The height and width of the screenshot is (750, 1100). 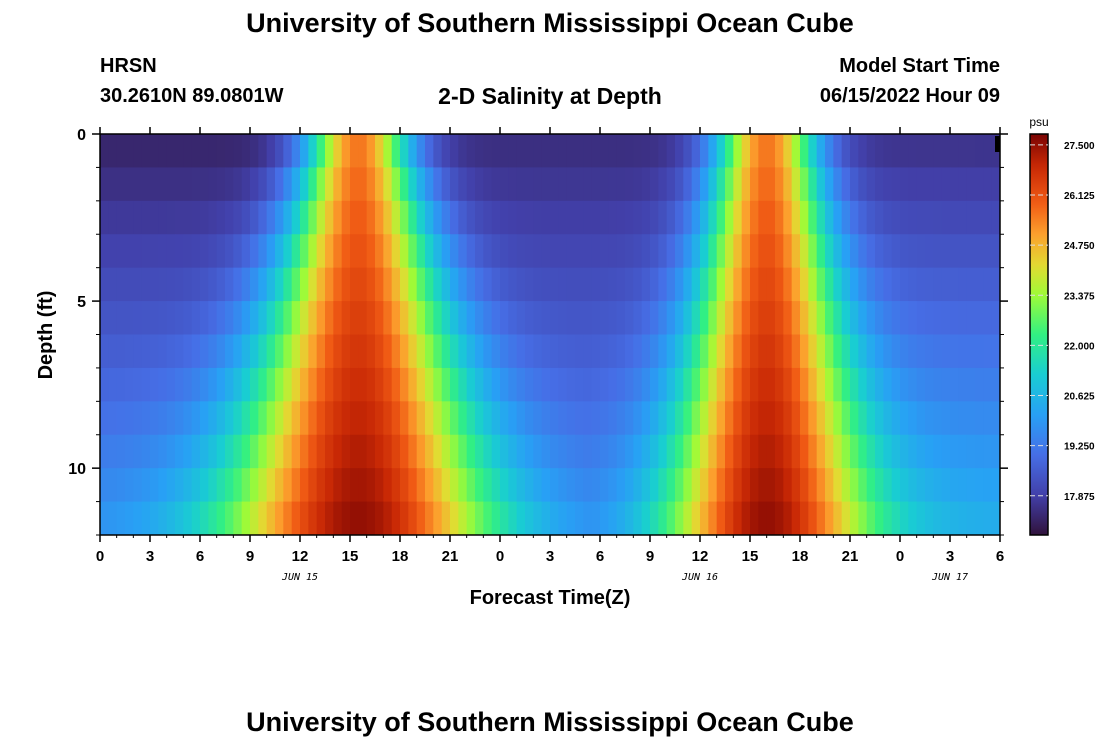 I want to click on x-tick-label: 18, so click(x=800, y=556).